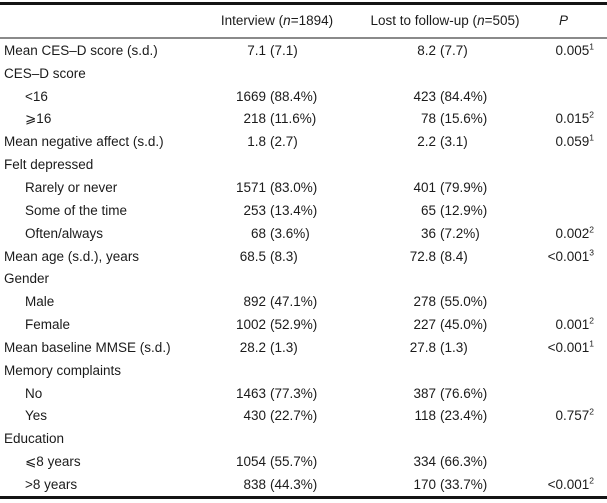 The image size is (607, 503). I want to click on row-label-sub: Male, so click(40, 302).